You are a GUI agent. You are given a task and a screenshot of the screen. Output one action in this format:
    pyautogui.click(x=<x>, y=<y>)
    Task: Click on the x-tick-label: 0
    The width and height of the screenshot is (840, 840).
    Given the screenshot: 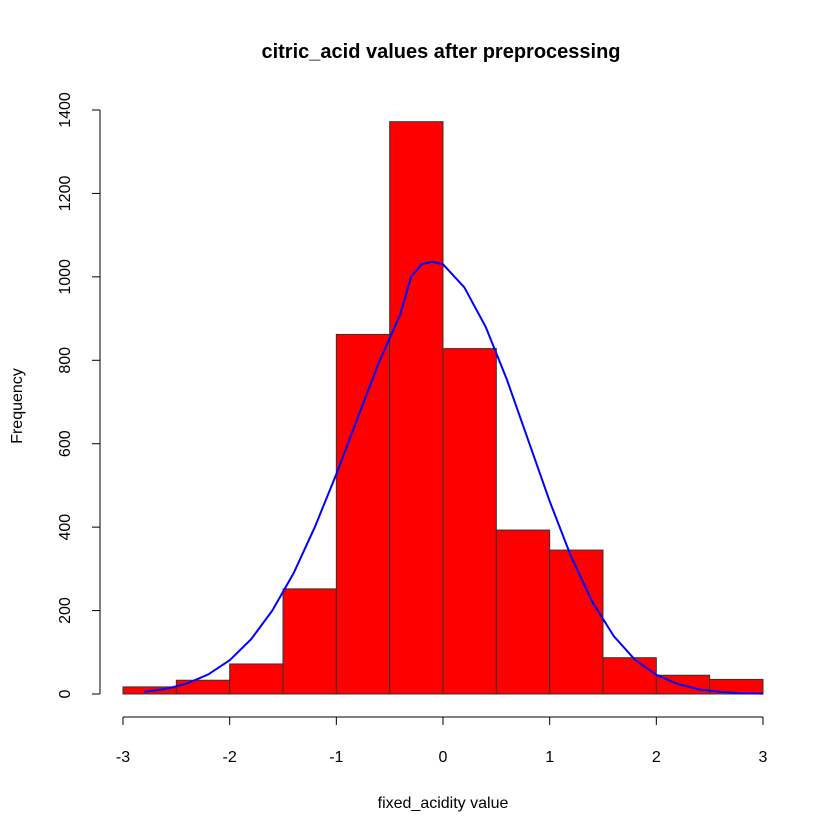 What is the action you would take?
    pyautogui.click(x=443, y=757)
    